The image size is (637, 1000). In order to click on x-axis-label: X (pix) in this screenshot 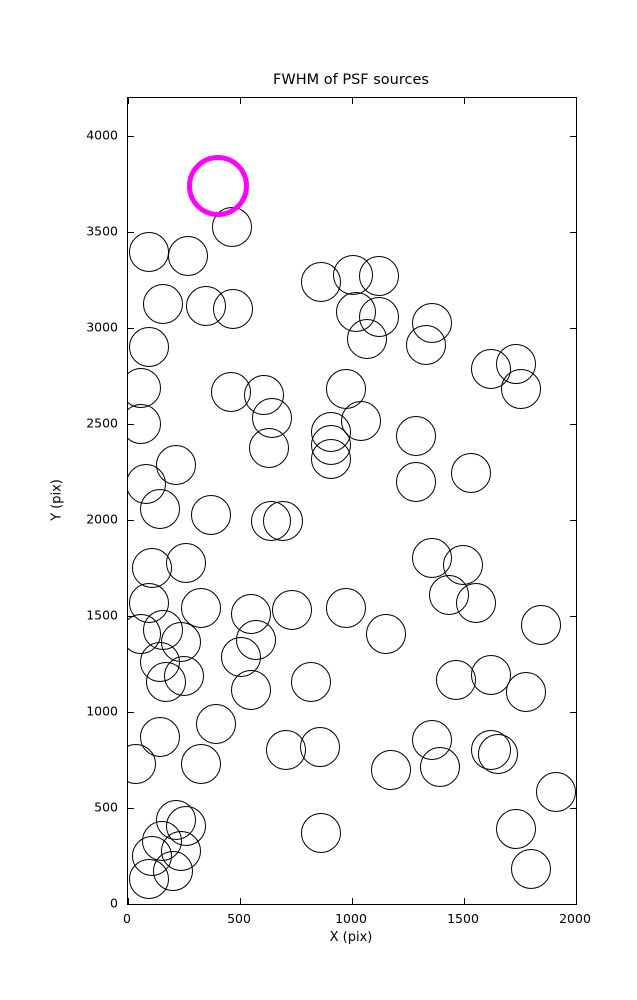, I will do `click(351, 937)`.